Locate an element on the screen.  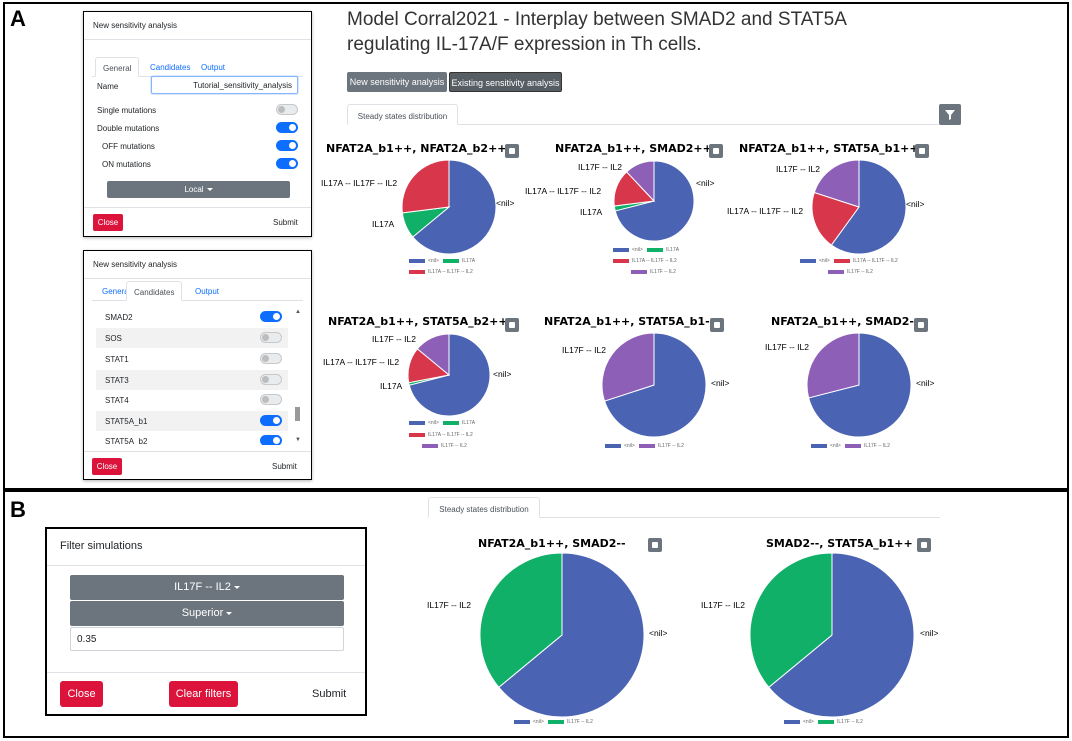
candidate-label: STAT1 is located at coordinates (117, 359).